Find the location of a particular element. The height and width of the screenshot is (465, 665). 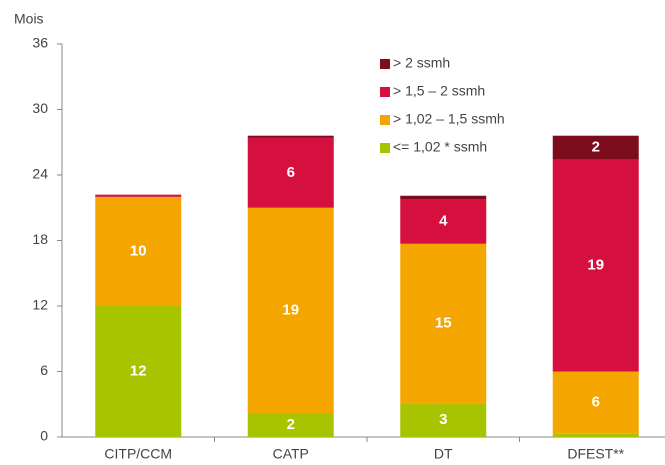

x-tick-label: CITP/CCM is located at coordinates (138, 454).